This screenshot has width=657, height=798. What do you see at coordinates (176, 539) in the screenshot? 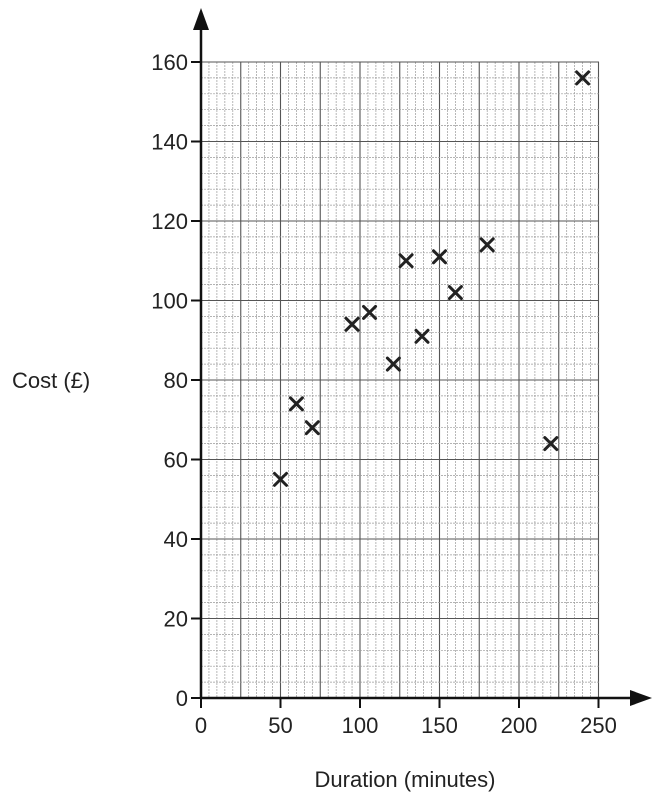
I see `y-tick-label: 40` at bounding box center [176, 539].